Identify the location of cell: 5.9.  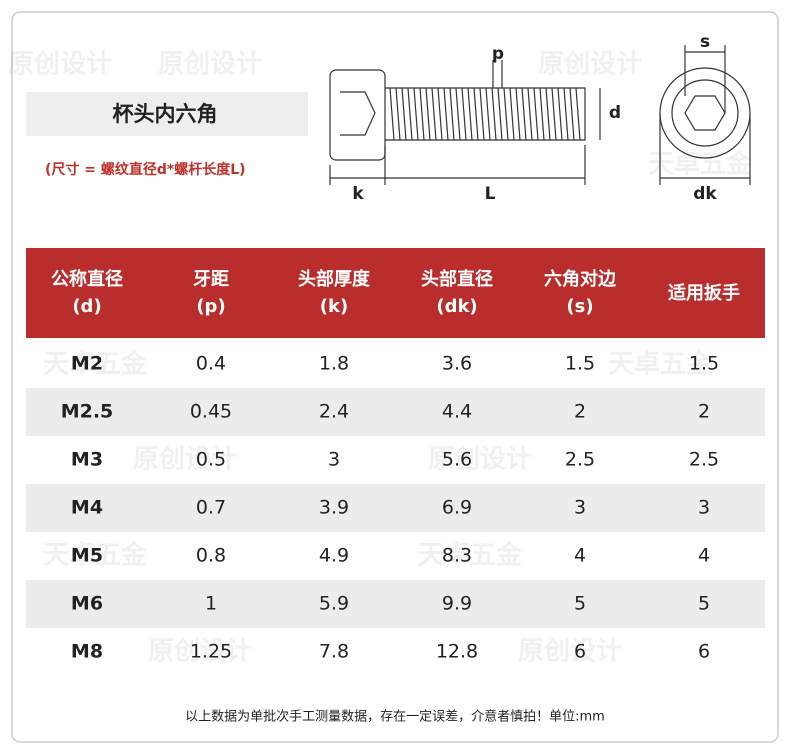
(334, 604).